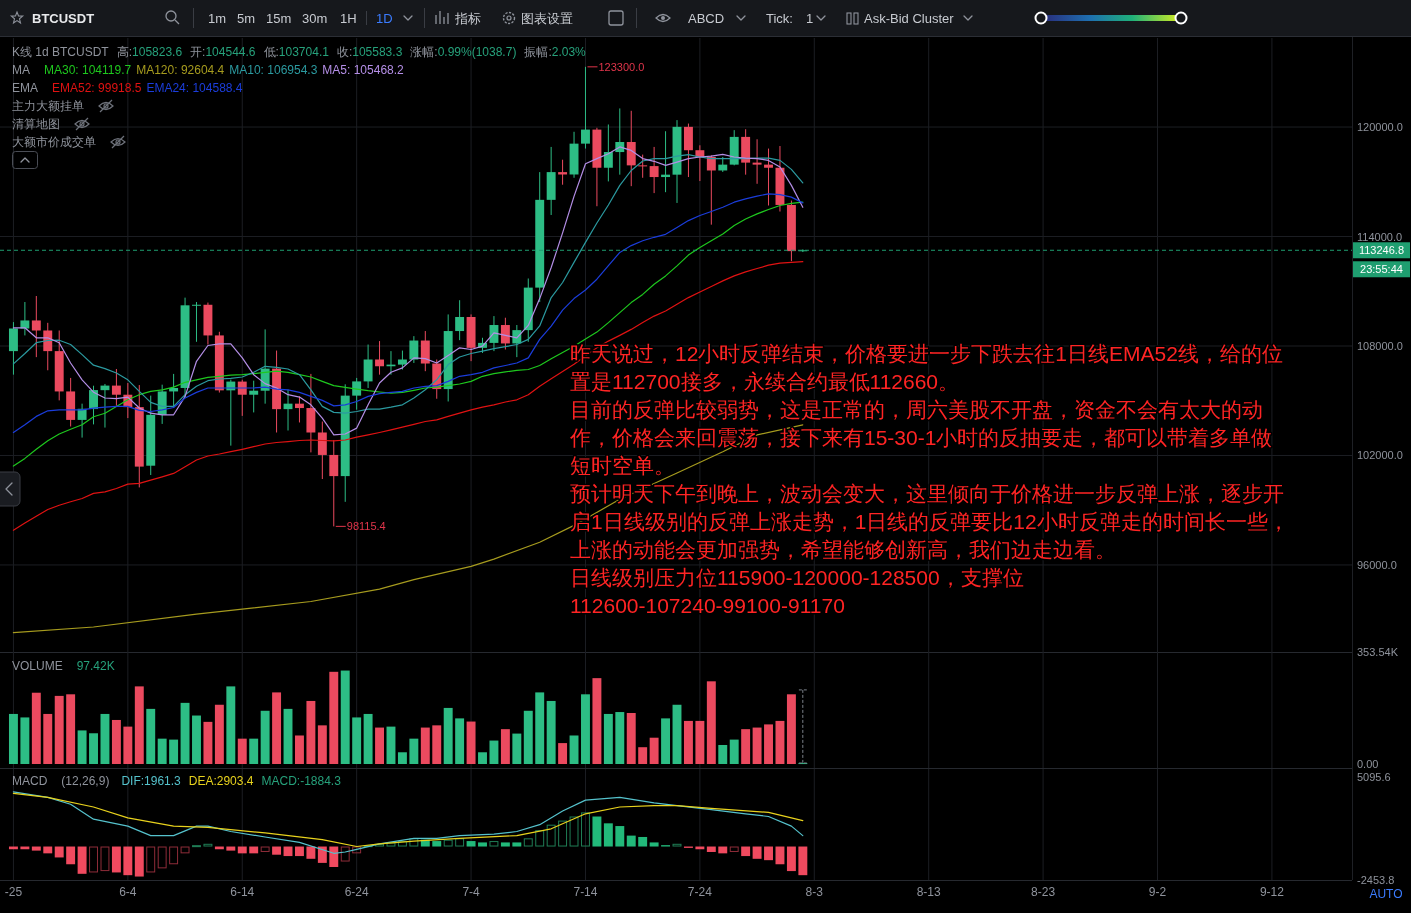 Image resolution: width=1411 pixels, height=913 pixels. What do you see at coordinates (273, 70) in the screenshot?
I see `text: MA10: 106954.3` at bounding box center [273, 70].